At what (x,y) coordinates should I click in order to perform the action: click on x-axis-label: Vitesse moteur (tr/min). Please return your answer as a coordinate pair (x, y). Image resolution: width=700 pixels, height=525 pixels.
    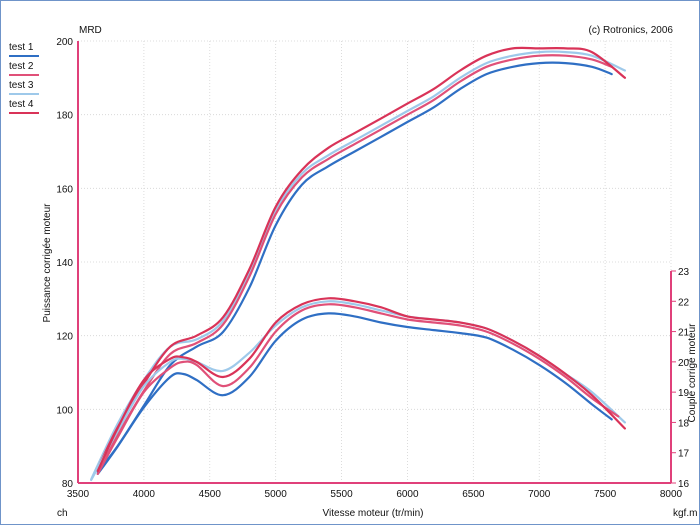
    Looking at the image, I should click on (373, 513).